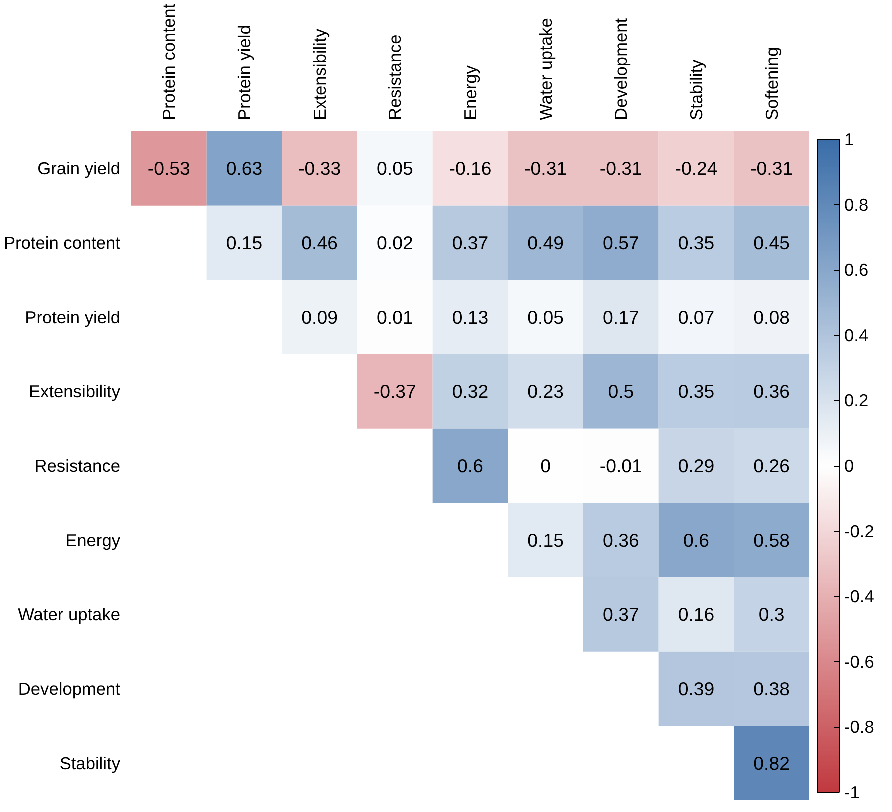  What do you see at coordinates (856, 204) in the screenshot?
I see `color-bar-label: 0.8` at bounding box center [856, 204].